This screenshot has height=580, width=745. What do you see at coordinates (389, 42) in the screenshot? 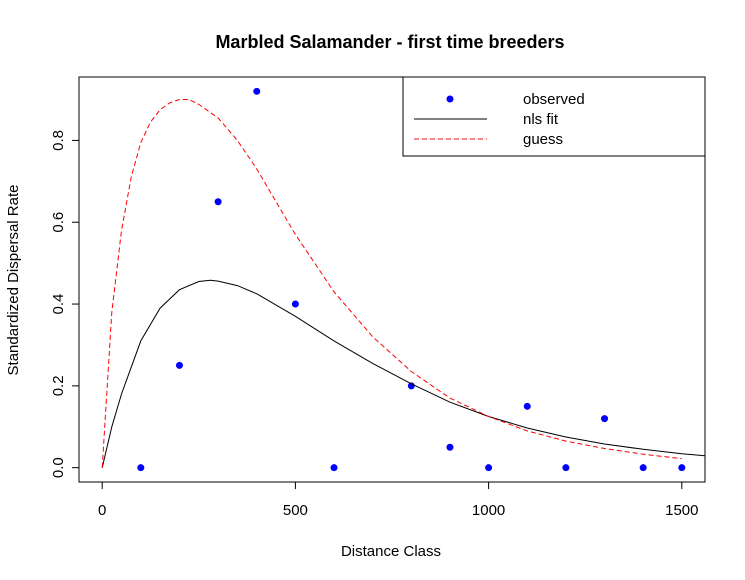
I see `chart-title: Marbled Salamander - first time breeders` at bounding box center [389, 42].